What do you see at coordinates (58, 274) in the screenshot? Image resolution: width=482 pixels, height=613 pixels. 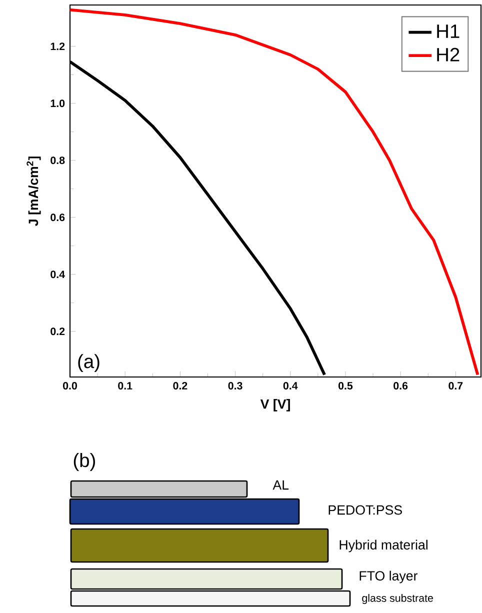 I see `y-tick-label: 0.4` at bounding box center [58, 274].